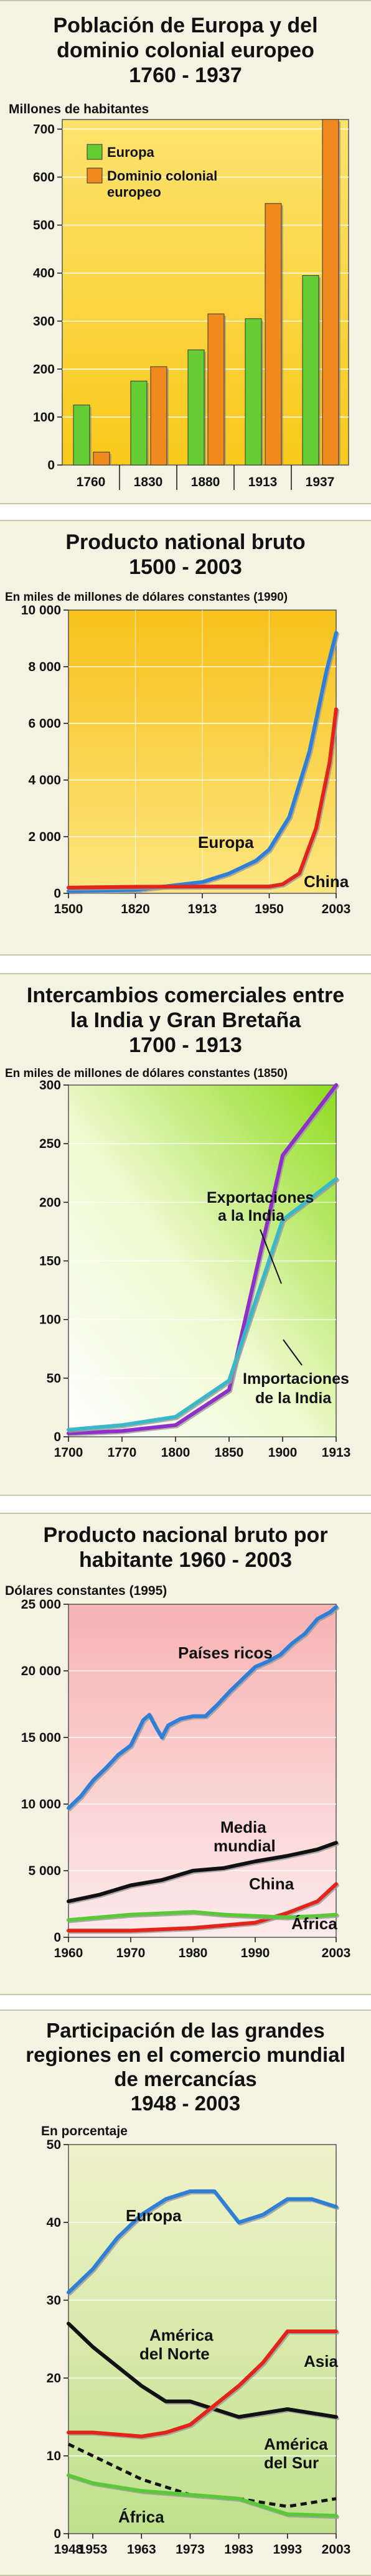 The image size is (371, 2576). Describe the element at coordinates (54, 2378) in the screenshot. I see `chart5-ytick-label: 20` at that location.